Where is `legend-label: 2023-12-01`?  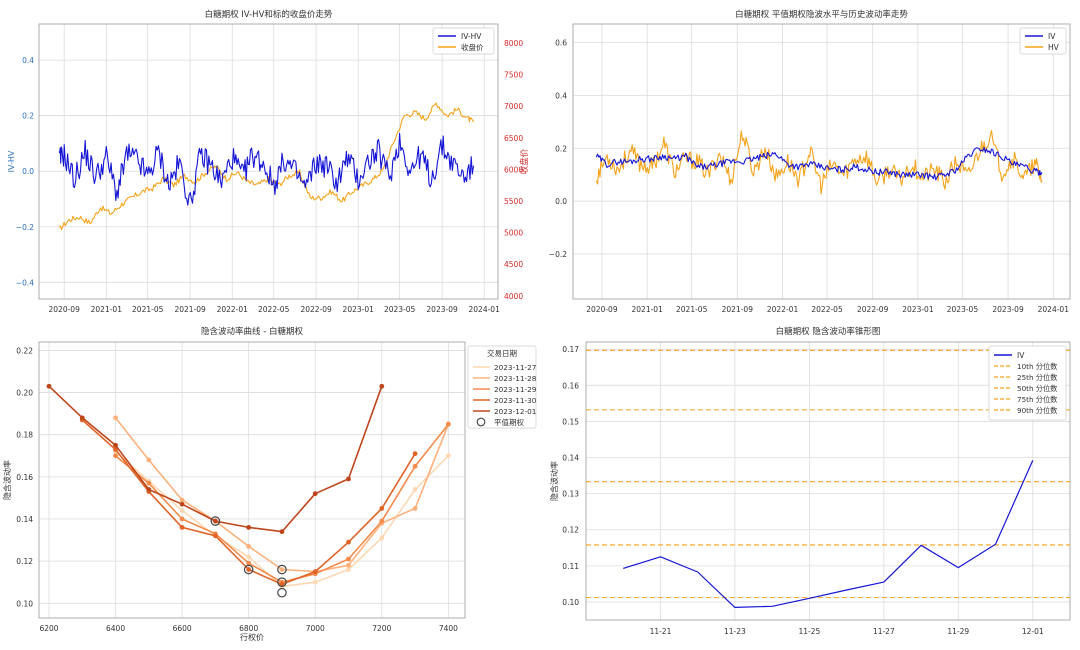
legend-label: 2023-12-01 is located at coordinates (515, 411).